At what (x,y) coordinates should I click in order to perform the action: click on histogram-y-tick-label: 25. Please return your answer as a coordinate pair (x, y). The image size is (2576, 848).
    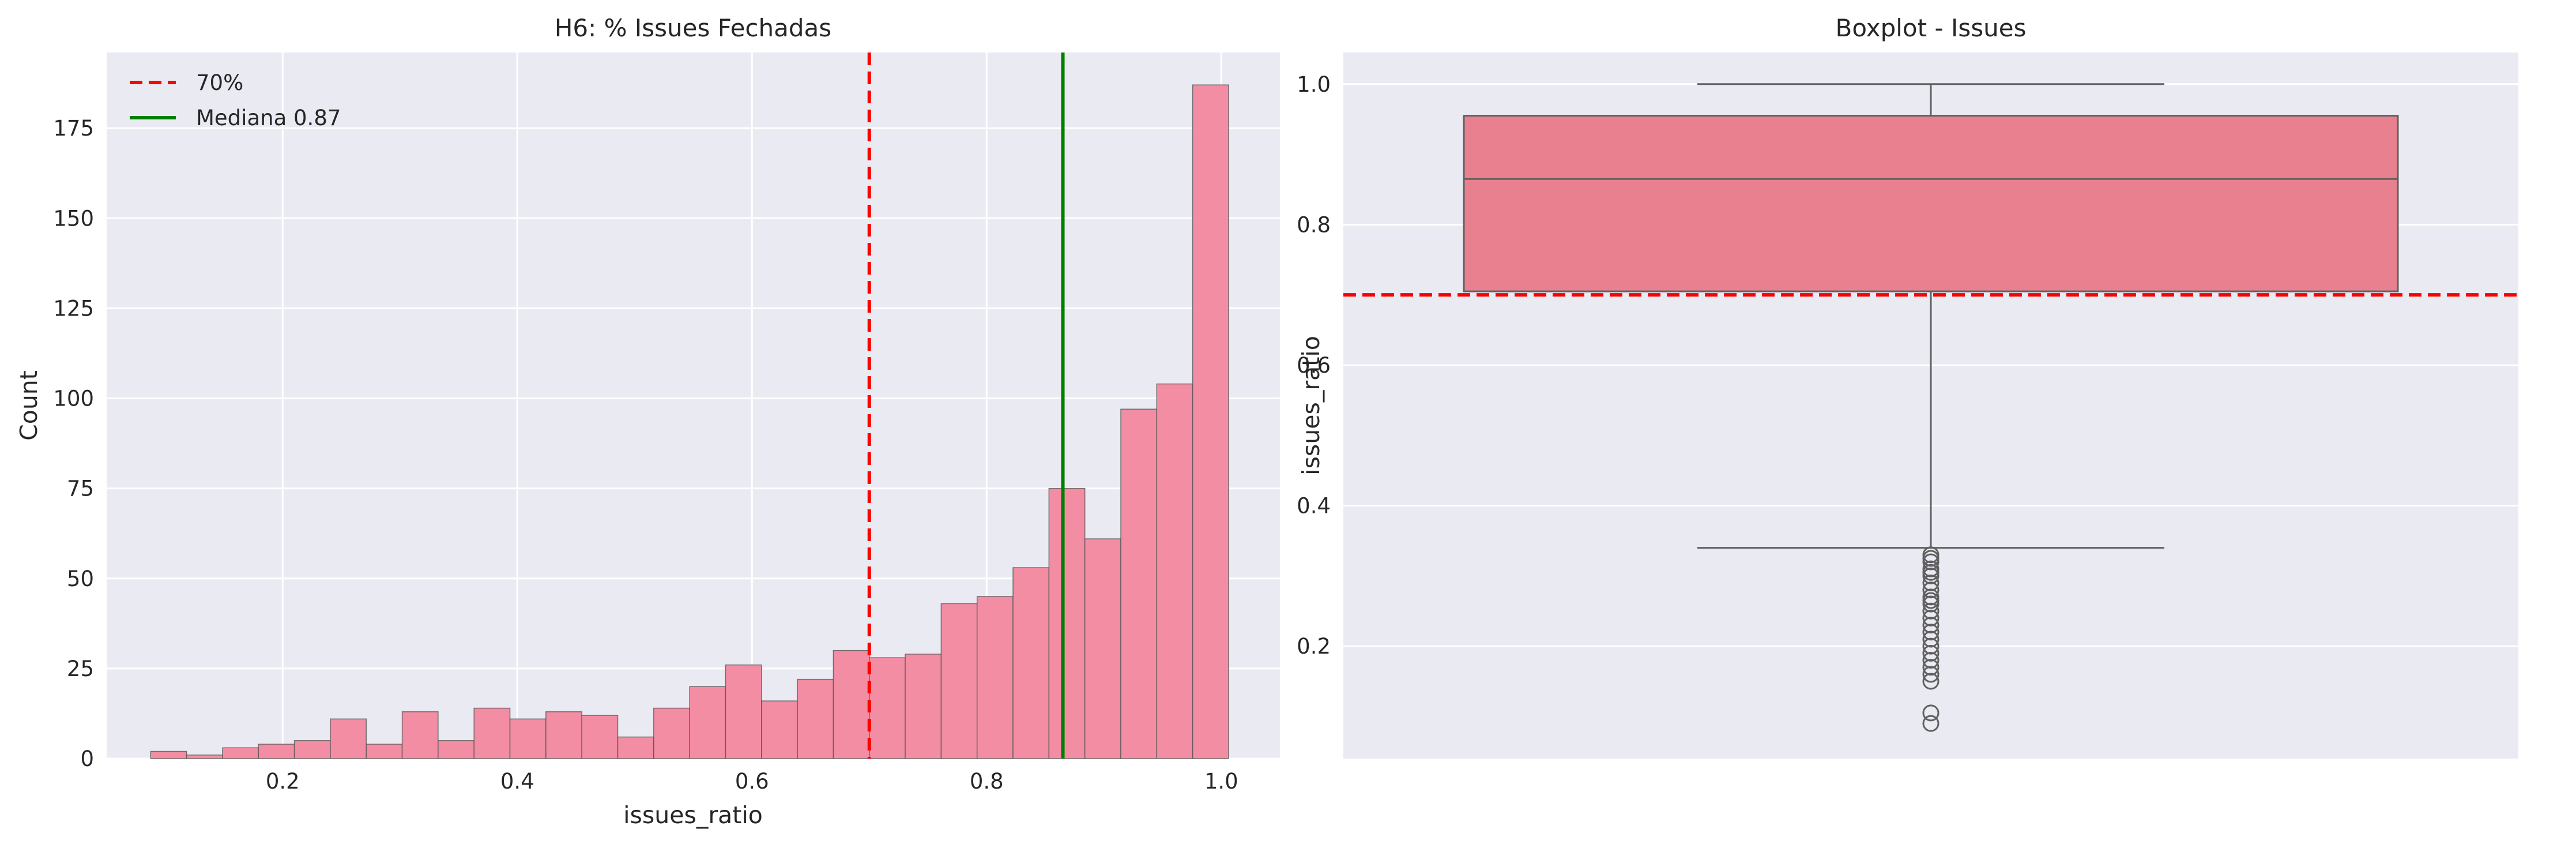
    Looking at the image, I should click on (80, 668).